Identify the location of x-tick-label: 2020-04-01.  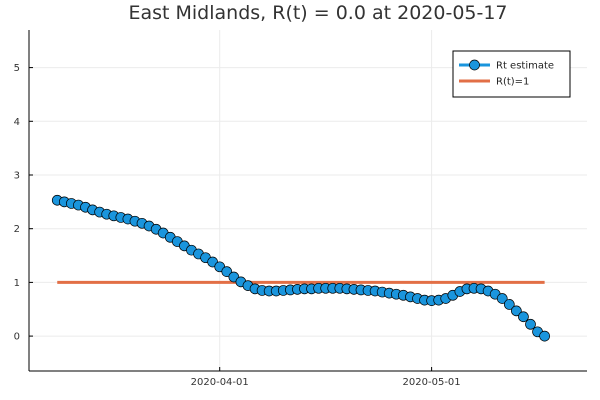
(220, 382).